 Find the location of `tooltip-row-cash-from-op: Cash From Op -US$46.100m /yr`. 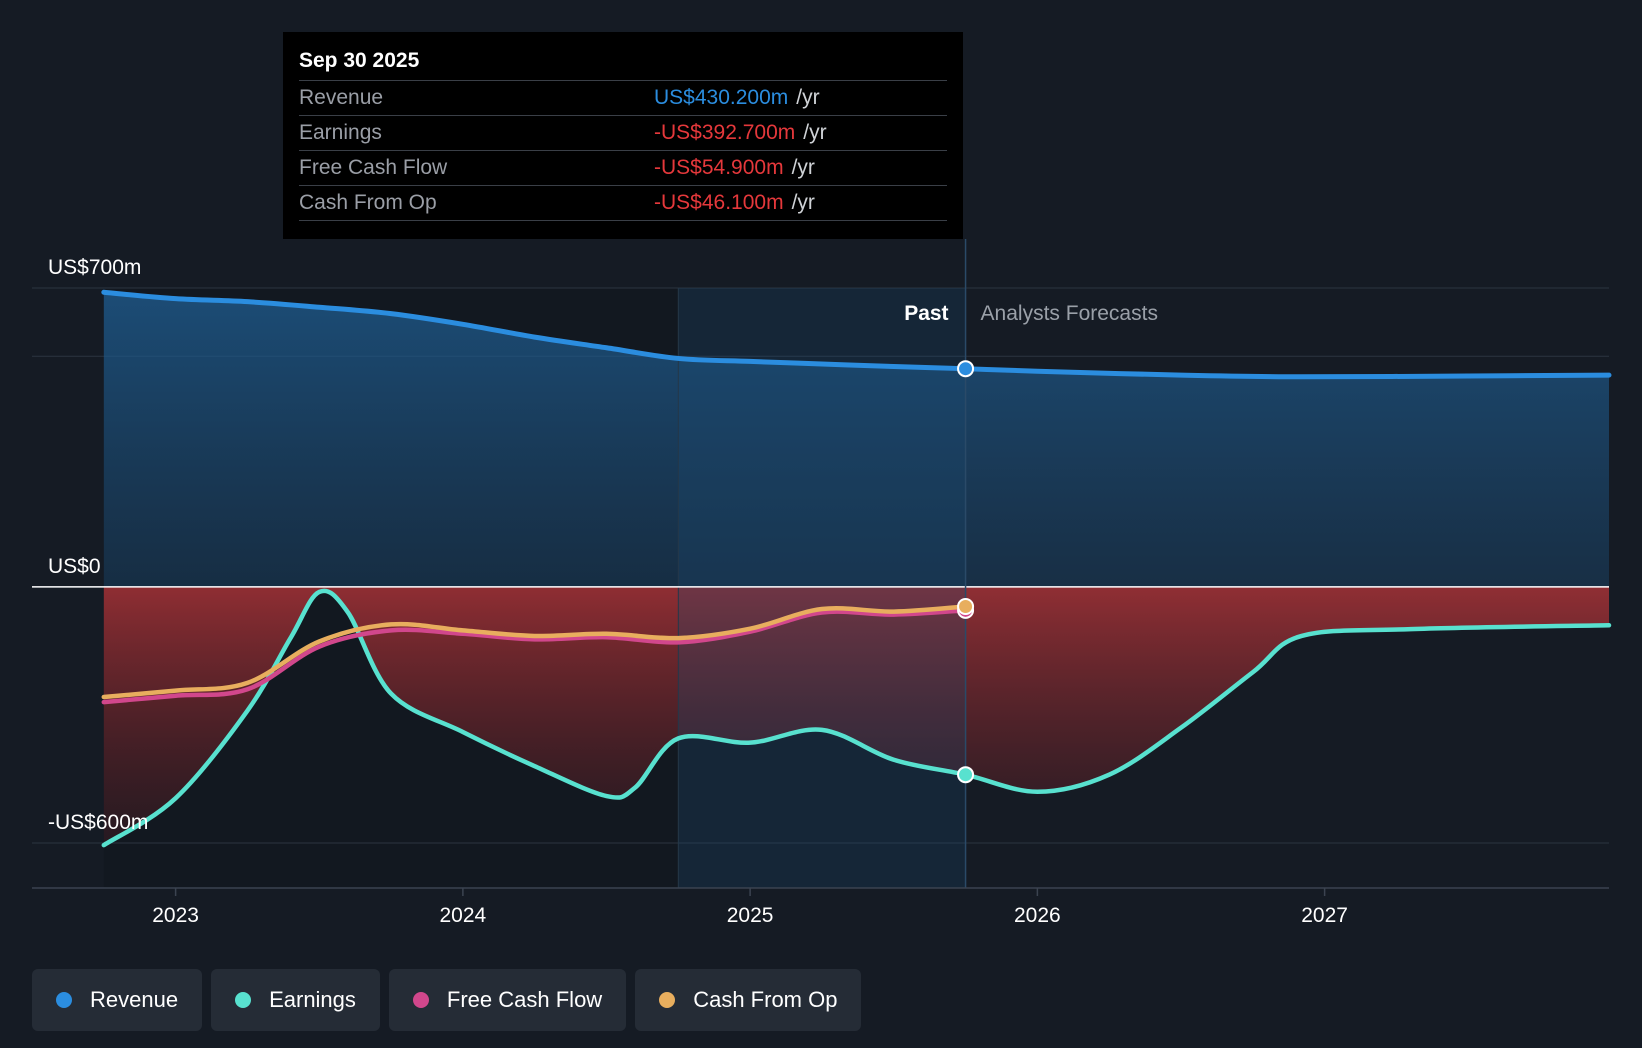

tooltip-row-cash-from-op: Cash From Op -US$46.100m /yr is located at coordinates (623, 203).